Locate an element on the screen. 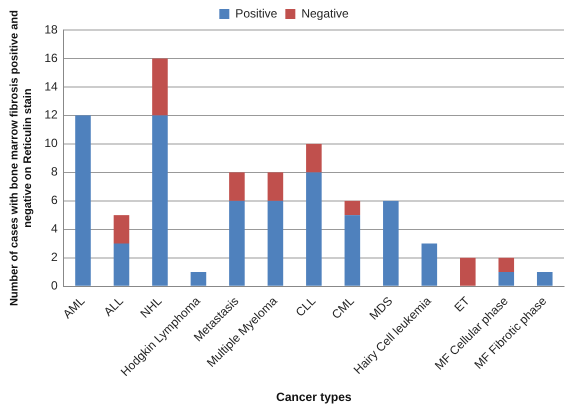 This screenshot has width=572, height=413. y-tick-label: 14 is located at coordinates (51, 86).